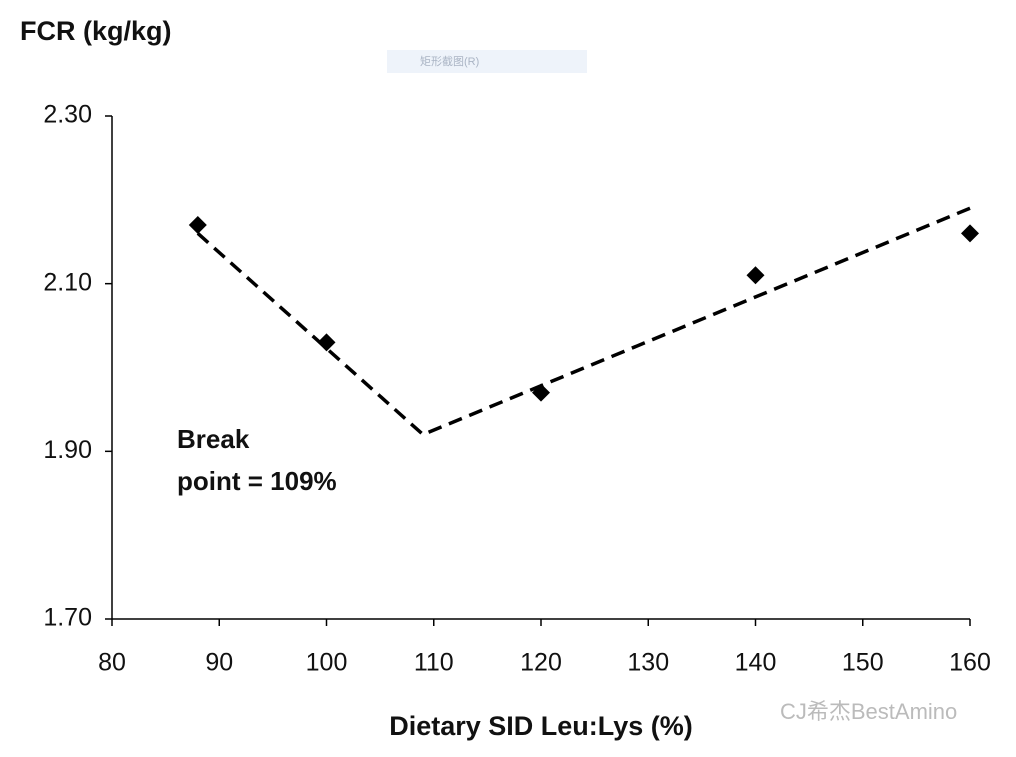  Describe the element at coordinates (327, 663) in the screenshot. I see `x-tick-label: 100` at that location.